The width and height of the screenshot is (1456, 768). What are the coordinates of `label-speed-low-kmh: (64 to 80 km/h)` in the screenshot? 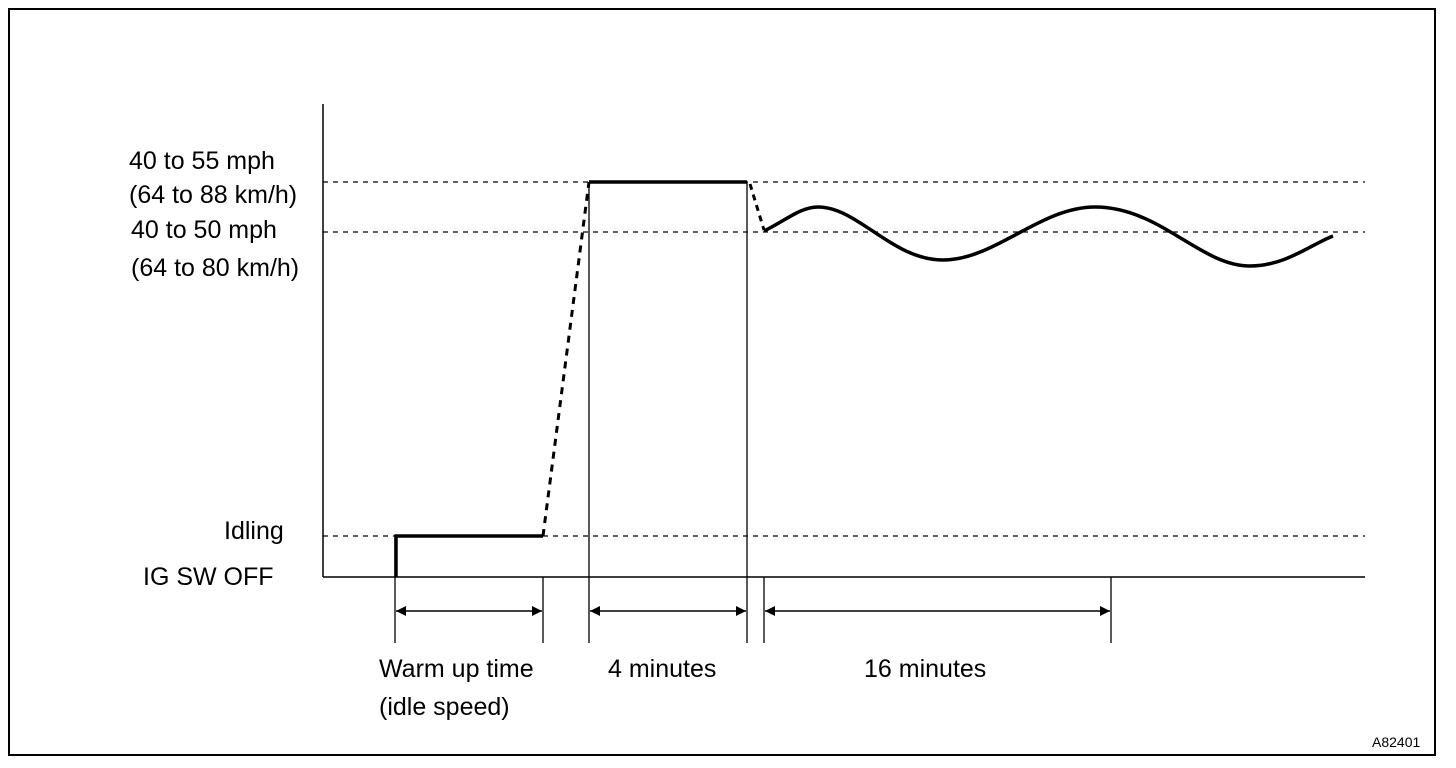 It's located at (215, 268).